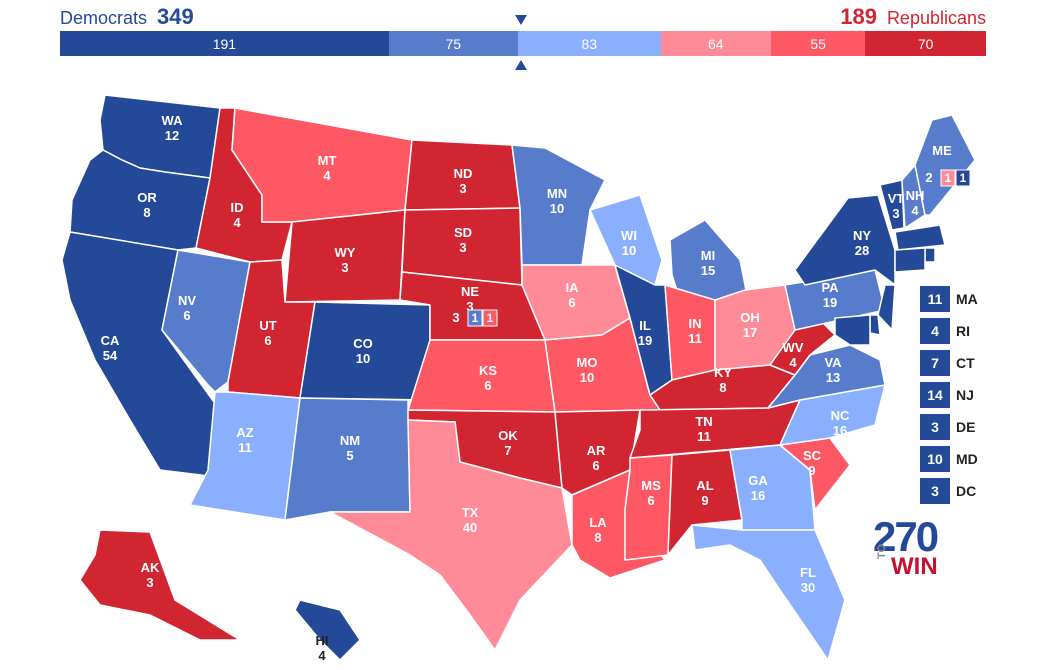  What do you see at coordinates (949, 299) in the screenshot?
I see `small-state-ma: 11 MA` at bounding box center [949, 299].